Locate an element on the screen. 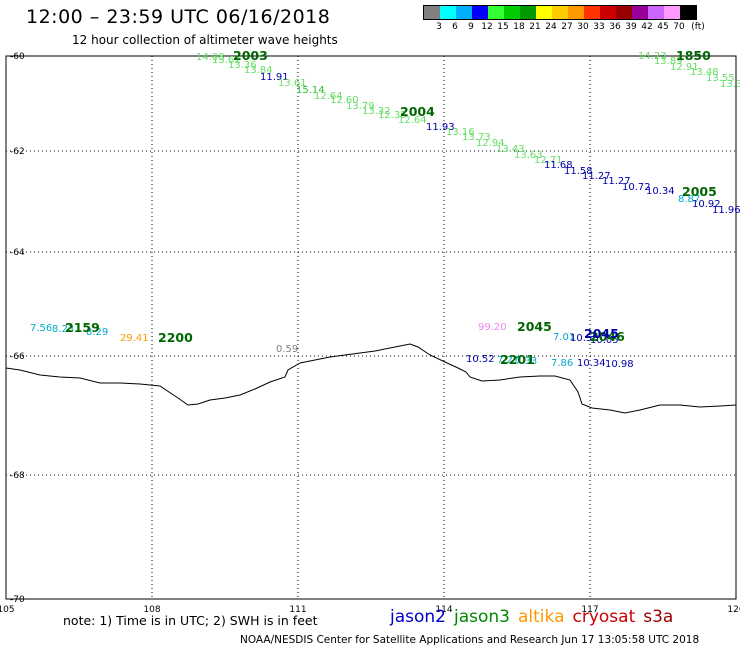 The width and height of the screenshot is (740, 650). swh-value: 10.52 is located at coordinates (480, 359).